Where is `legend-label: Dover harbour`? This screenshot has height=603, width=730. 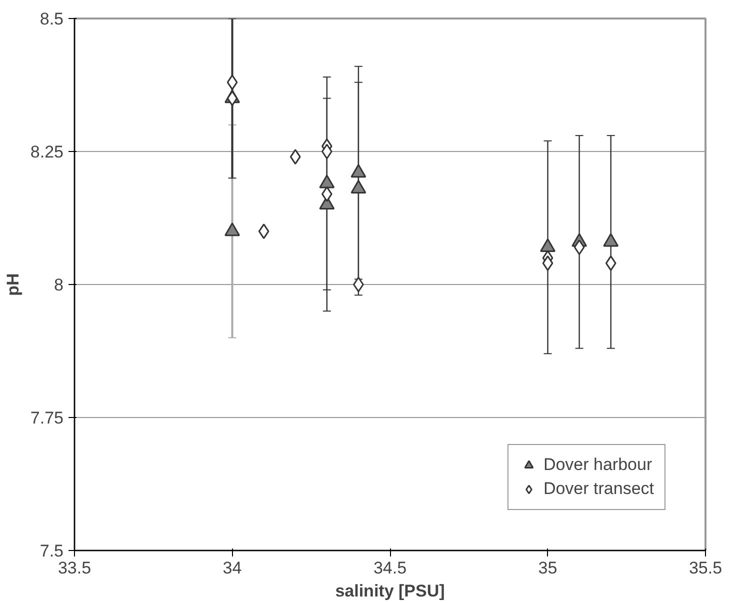 legend-label: Dover harbour is located at coordinates (597, 465).